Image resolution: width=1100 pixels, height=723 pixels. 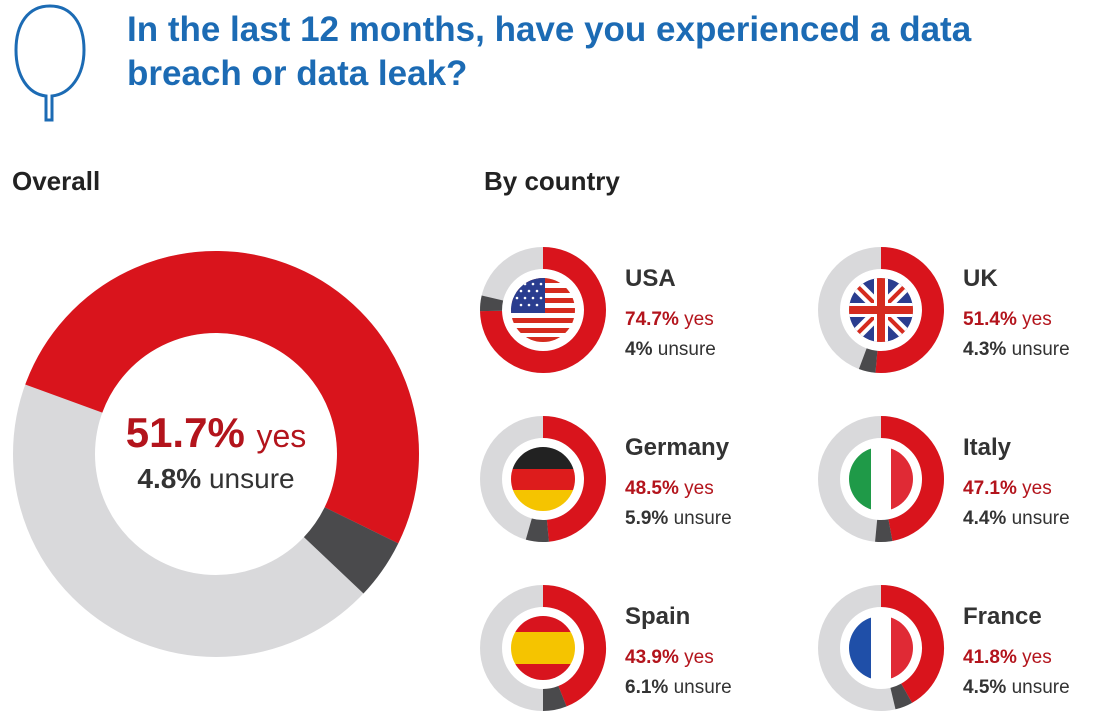 I want to click on overall-unsure-segment, so click(x=351, y=550).